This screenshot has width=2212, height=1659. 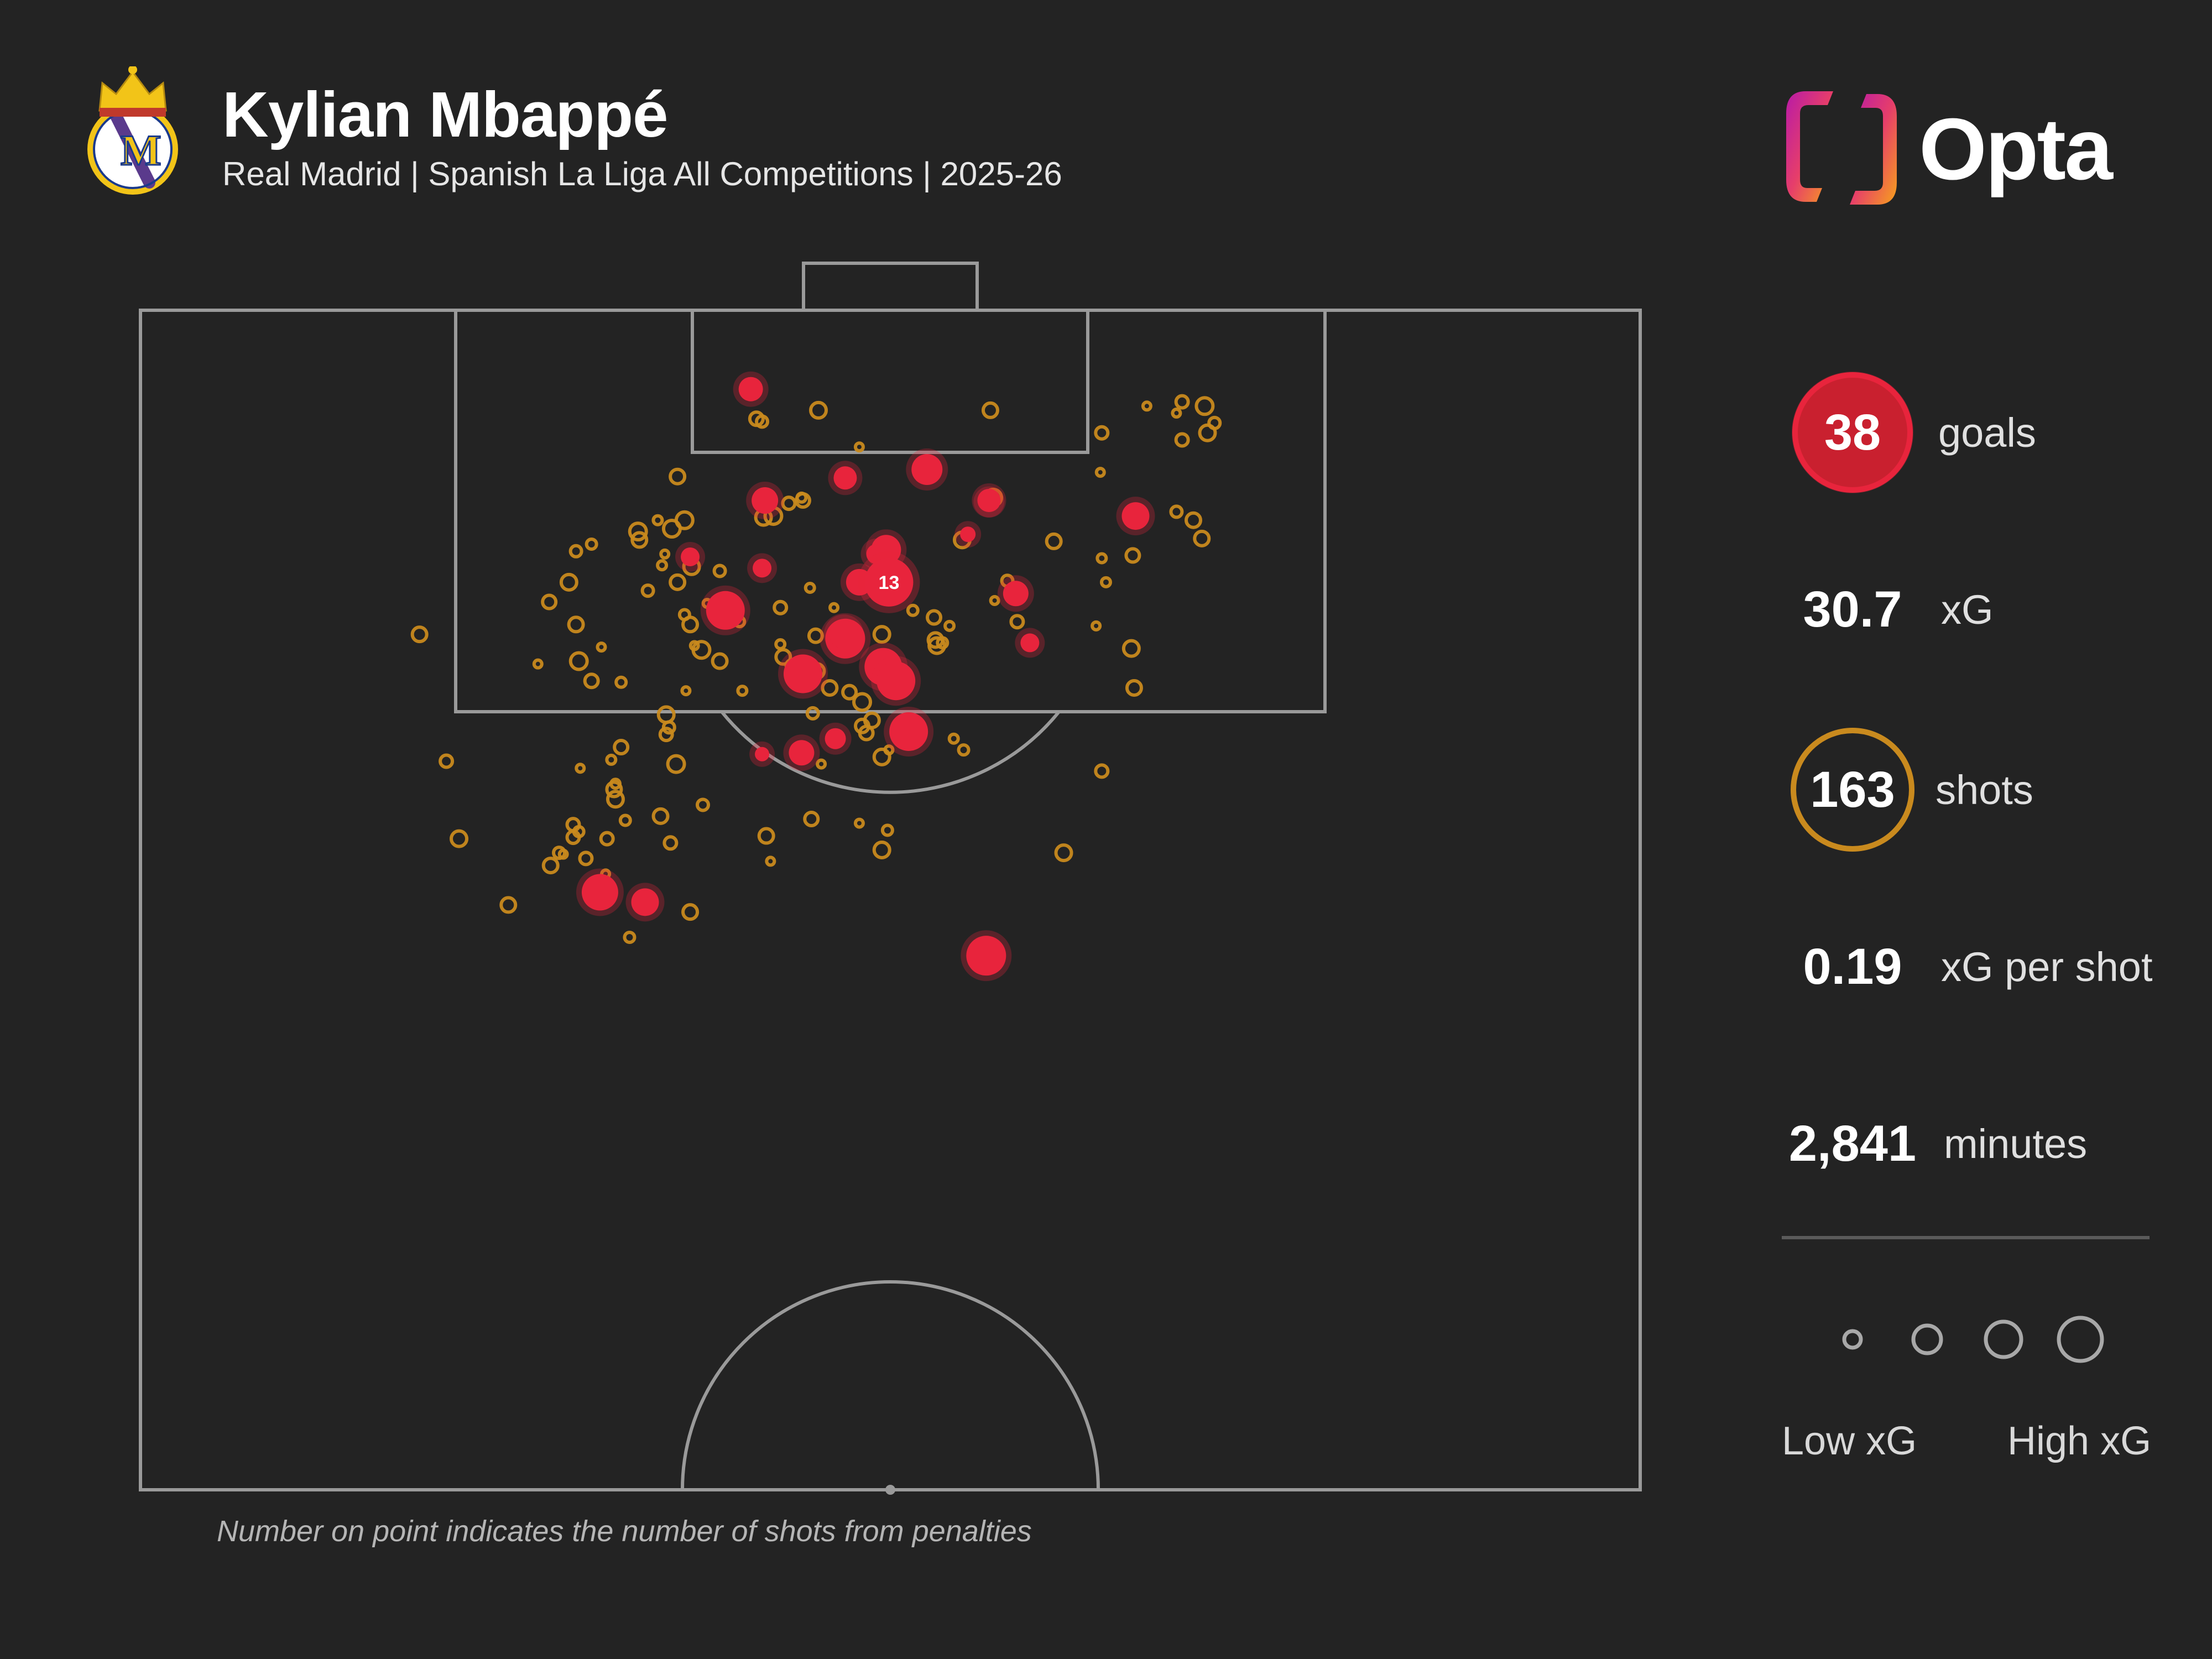 I want to click on stat-label: shots, so click(x=1985, y=790).